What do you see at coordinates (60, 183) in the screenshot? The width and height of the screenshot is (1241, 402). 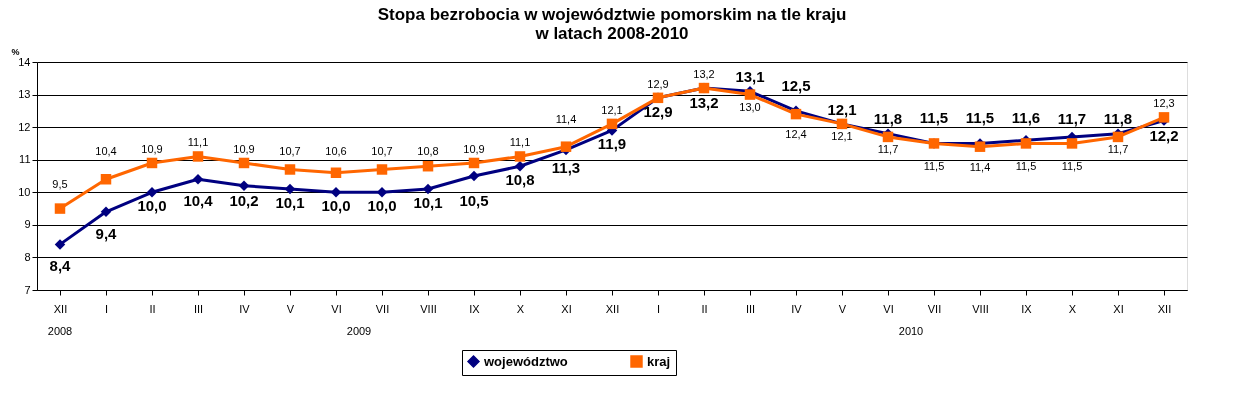 I see `data-label: 9,5` at bounding box center [60, 183].